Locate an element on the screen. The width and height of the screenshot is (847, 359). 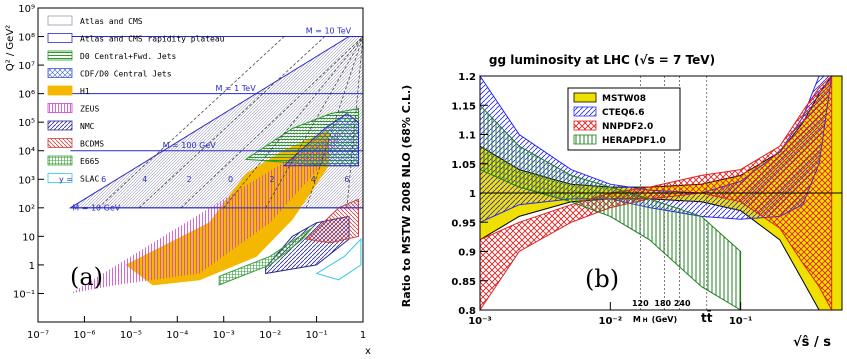
region-e665 is located at coordinates (265, 256).